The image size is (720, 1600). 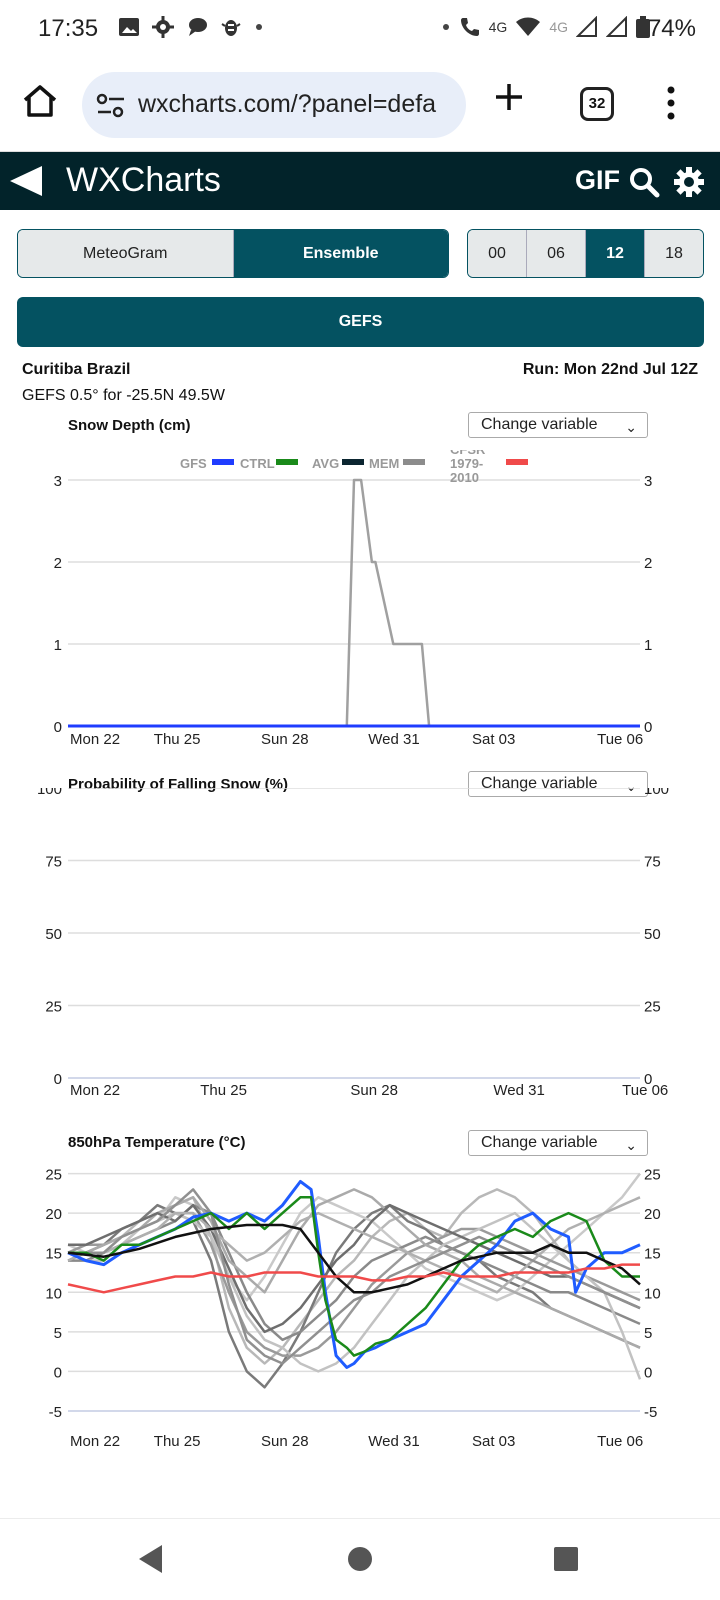 I want to click on network-label: 4G, so click(x=498, y=27).